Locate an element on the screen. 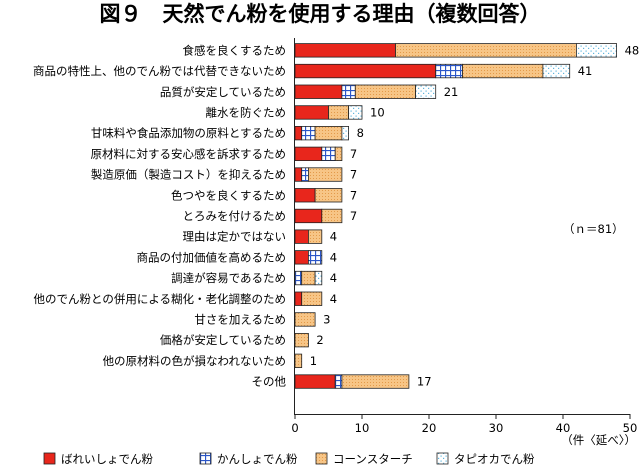  total-value-label: 3 is located at coordinates (326, 319).